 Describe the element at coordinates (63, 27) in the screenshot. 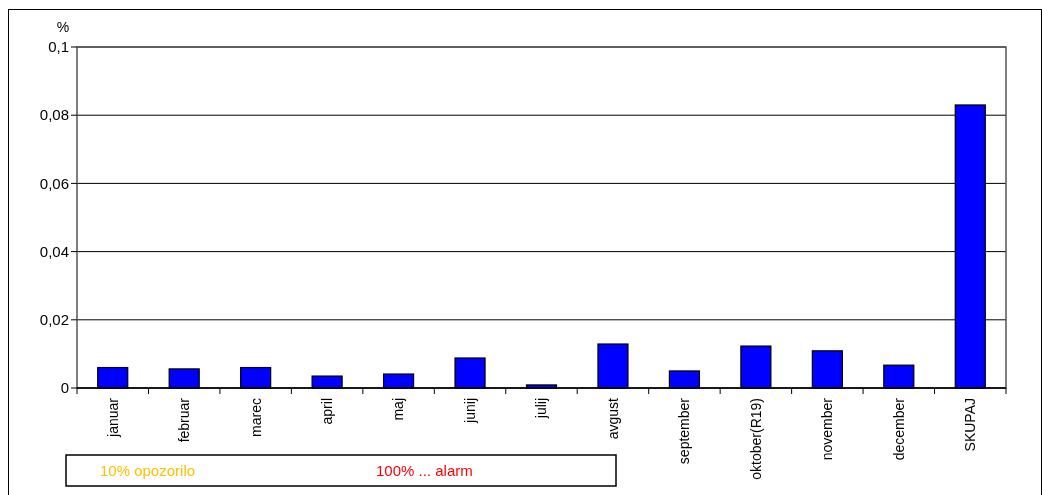

I see `y-axis-title: %` at that location.